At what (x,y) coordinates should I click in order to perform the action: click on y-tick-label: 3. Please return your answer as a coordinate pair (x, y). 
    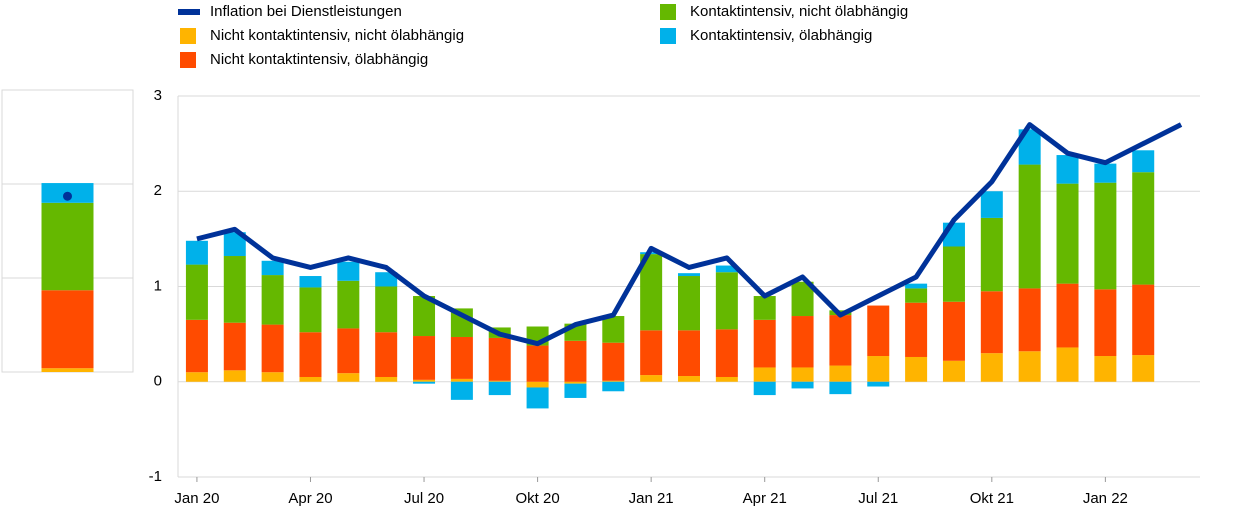
    Looking at the image, I should click on (158, 95).